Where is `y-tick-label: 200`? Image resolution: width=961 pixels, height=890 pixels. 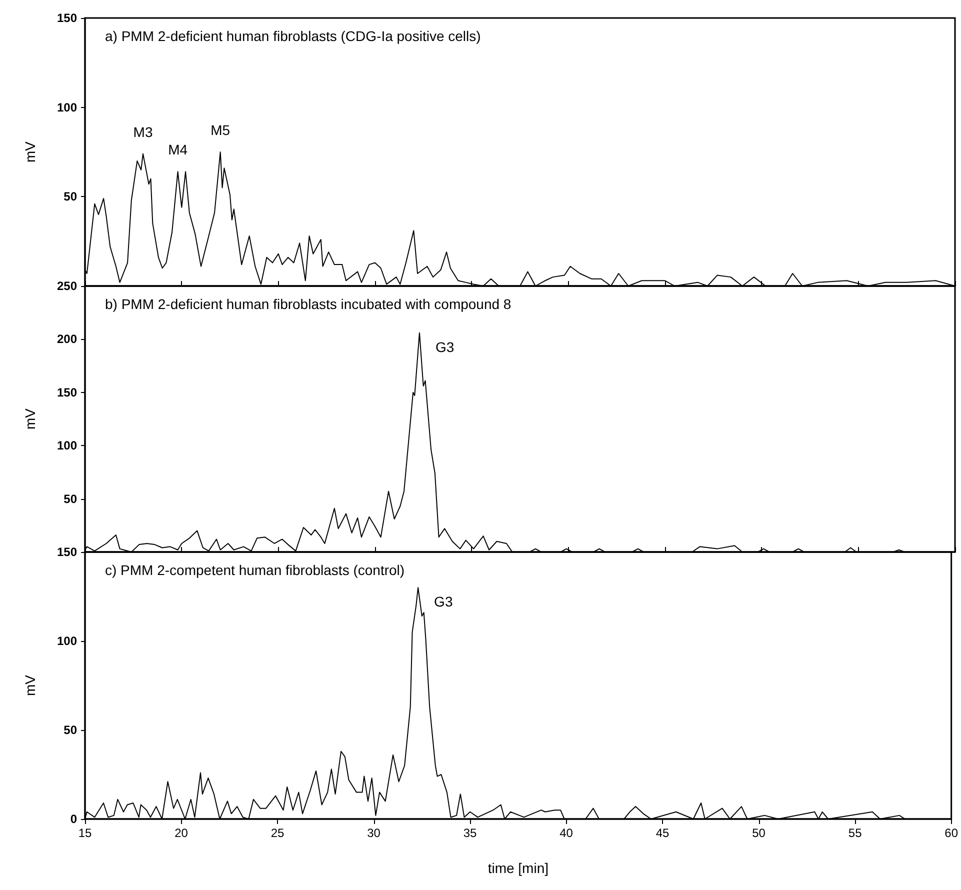
y-tick-label: 200 is located at coordinates (67, 339).